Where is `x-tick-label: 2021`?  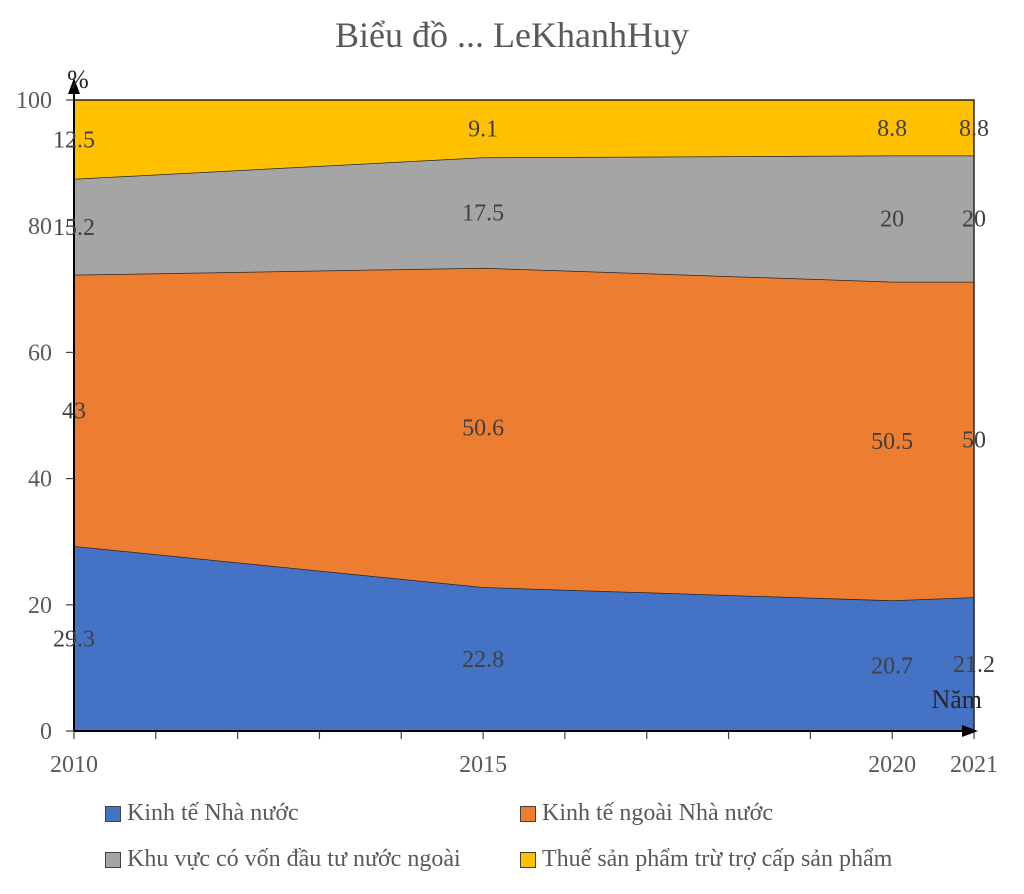 x-tick-label: 2021 is located at coordinates (974, 765).